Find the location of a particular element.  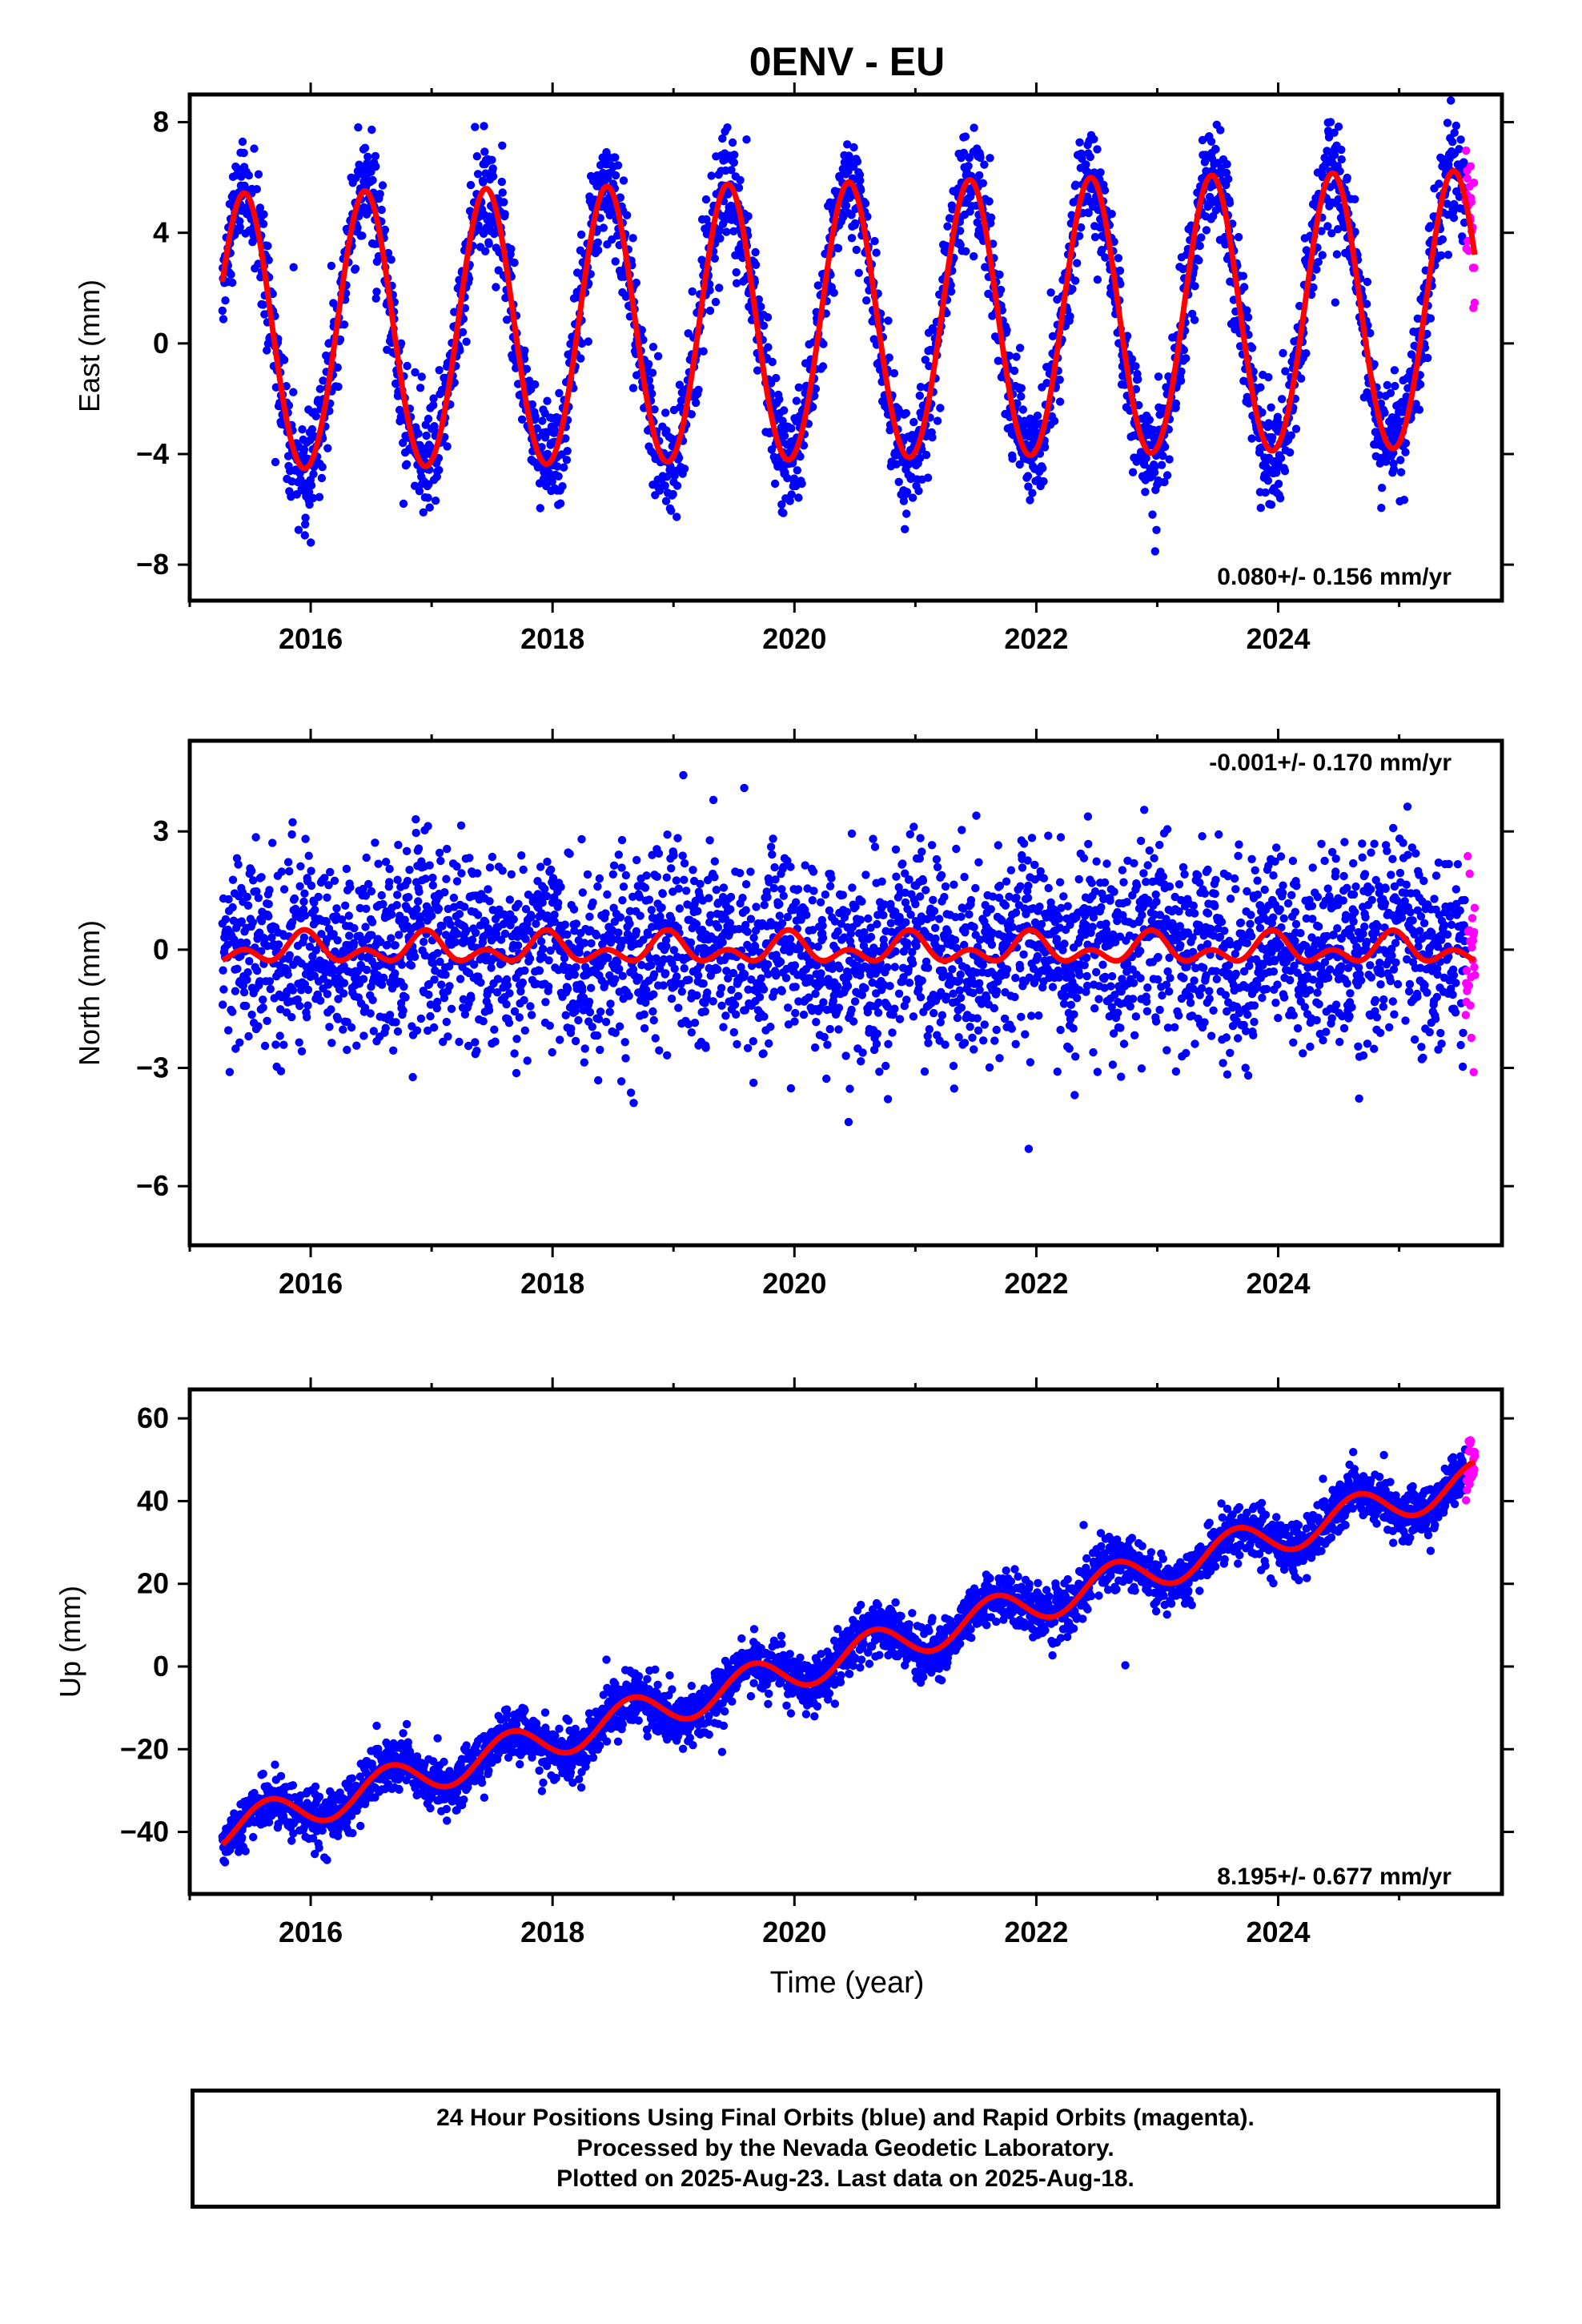

east-x-tick-label: 2018 is located at coordinates (552, 638).